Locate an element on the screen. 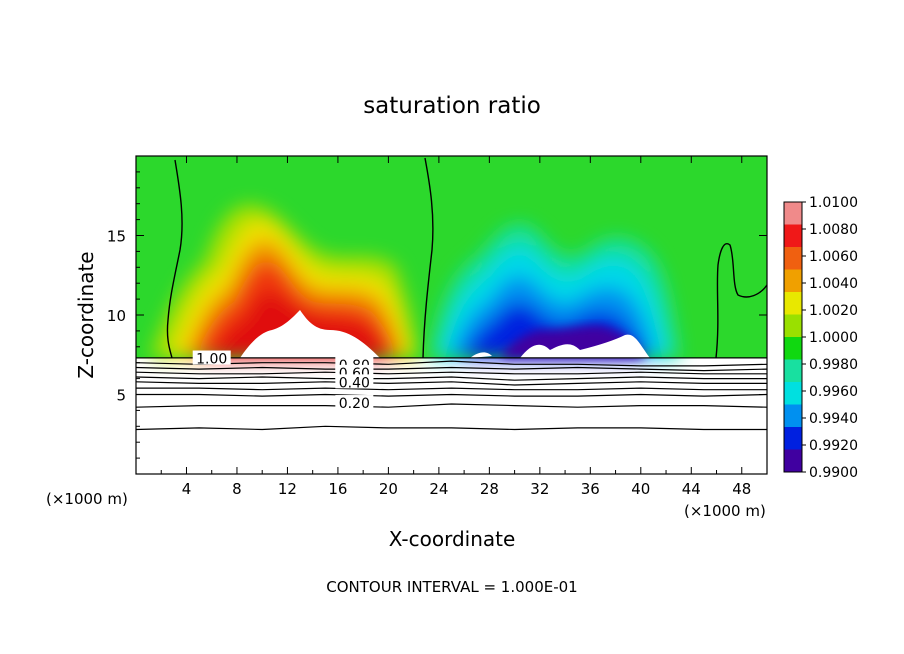 Image resolution: width=904 pixels, height=654 pixels. x-tick-label: 40 is located at coordinates (640, 489).